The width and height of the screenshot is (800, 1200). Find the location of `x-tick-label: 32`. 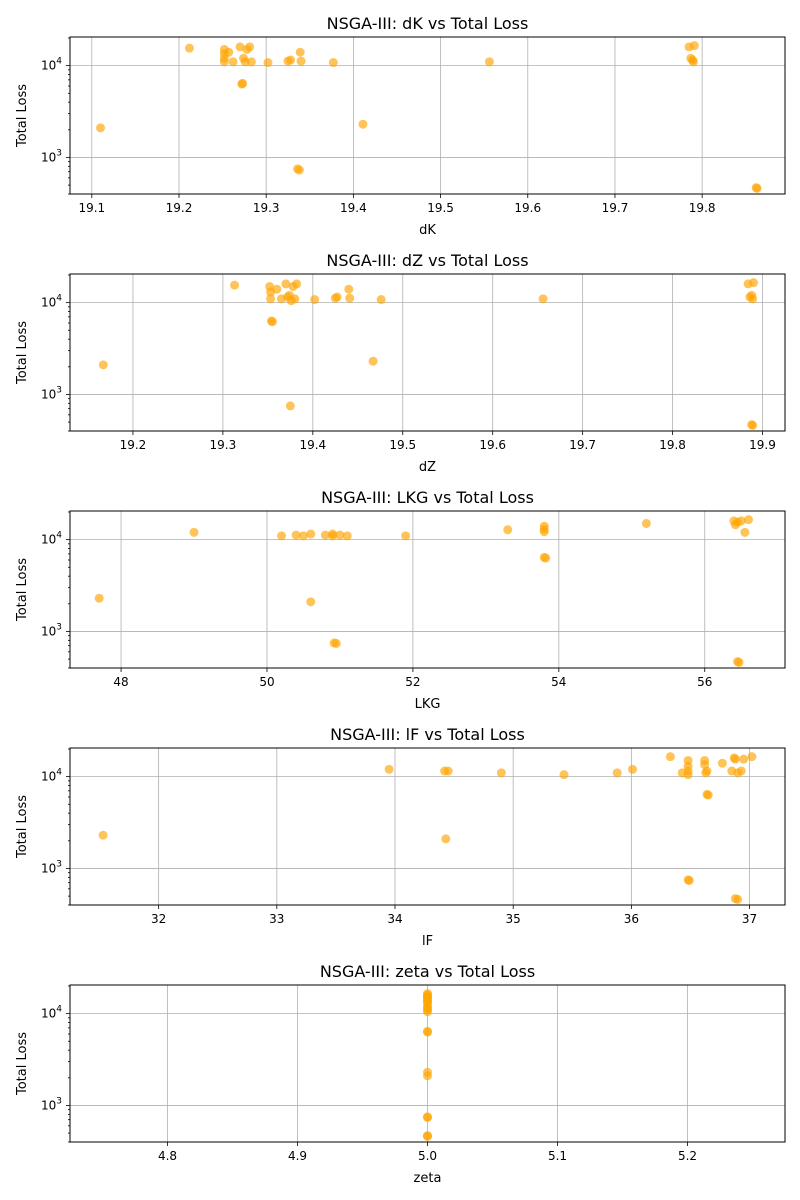

x-tick-label: 32 is located at coordinates (158, 919).